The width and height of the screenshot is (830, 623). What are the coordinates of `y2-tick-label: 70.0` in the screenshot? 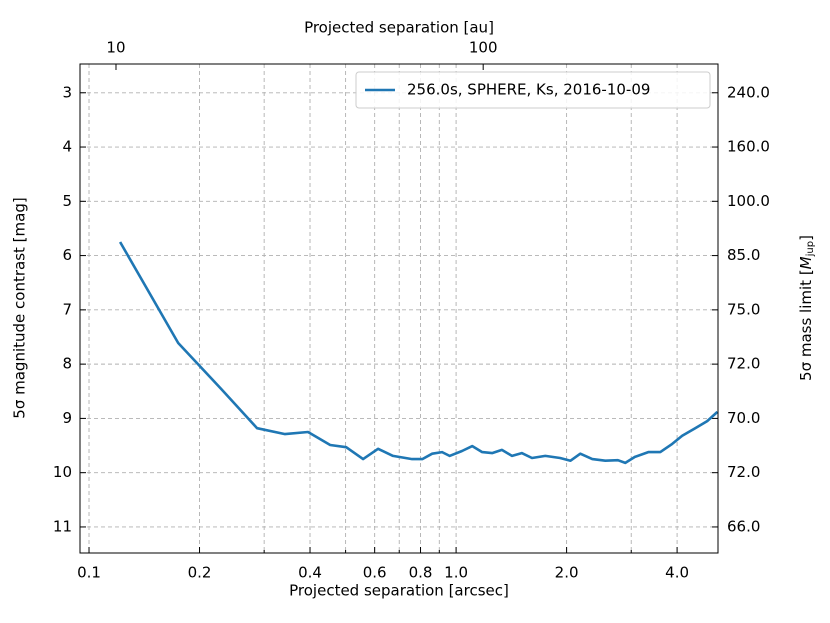 It's located at (743, 418).